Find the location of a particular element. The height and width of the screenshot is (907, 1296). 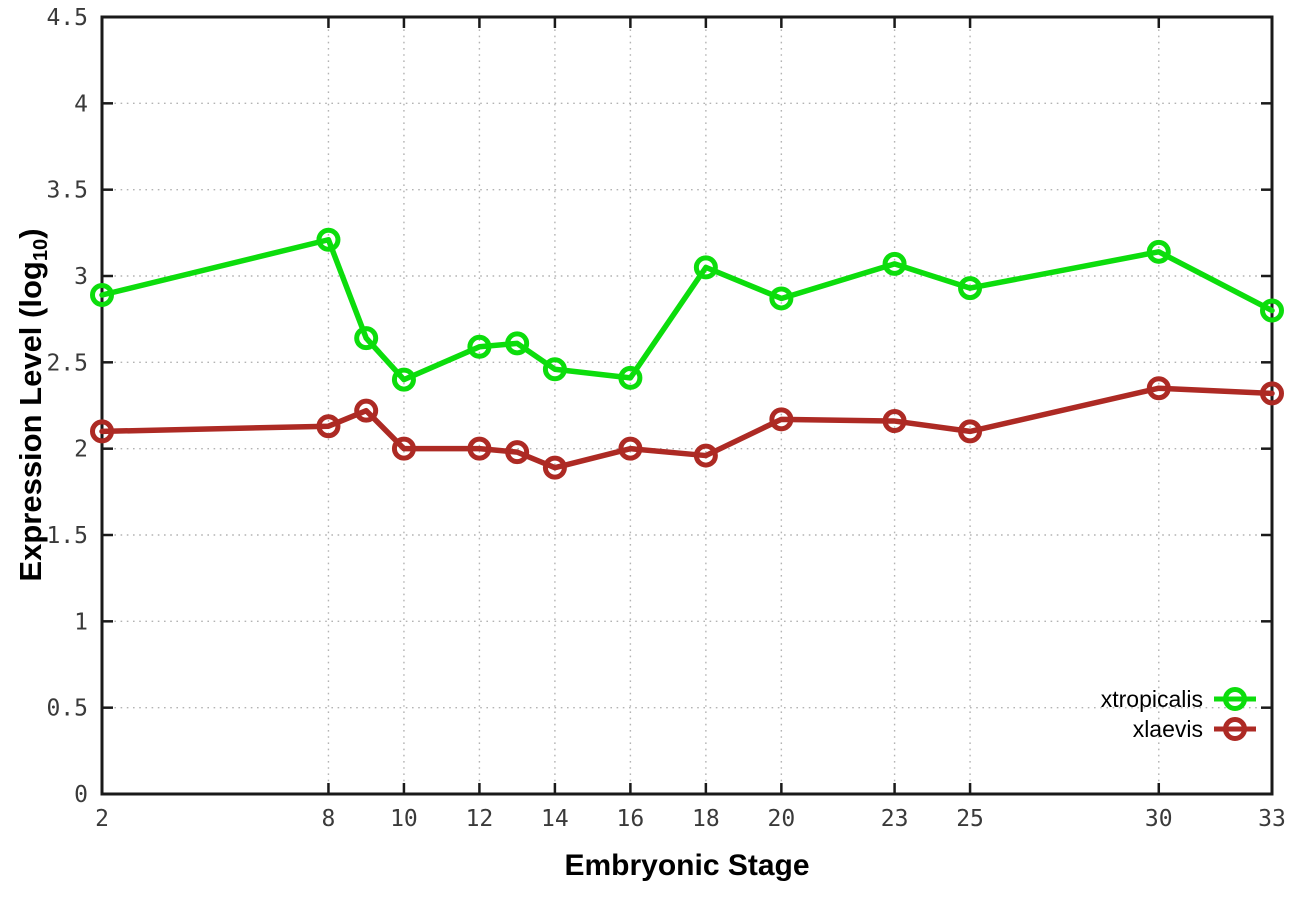

y-axis-label-text: Expression Level (log is located at coordinates (30, 421).